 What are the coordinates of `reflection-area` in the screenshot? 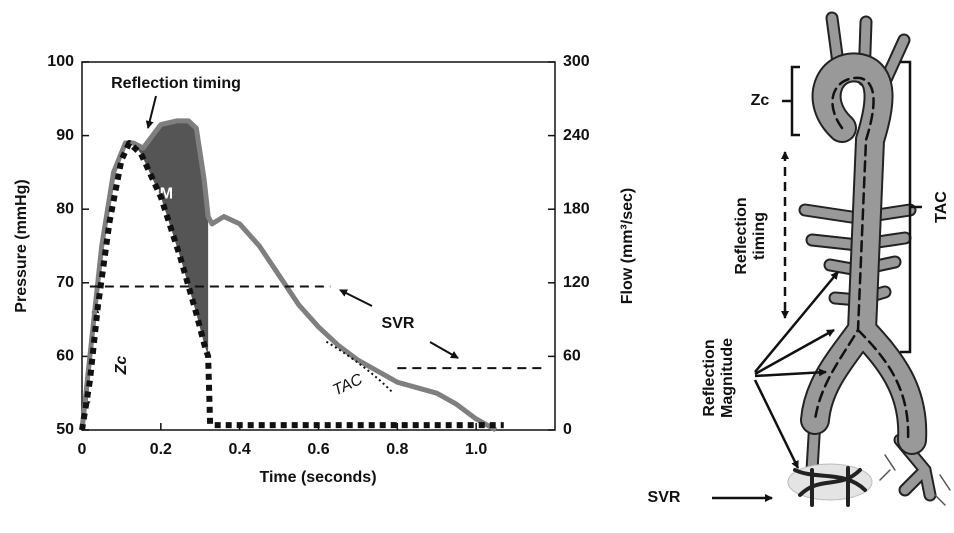 It's located at (171, 238).